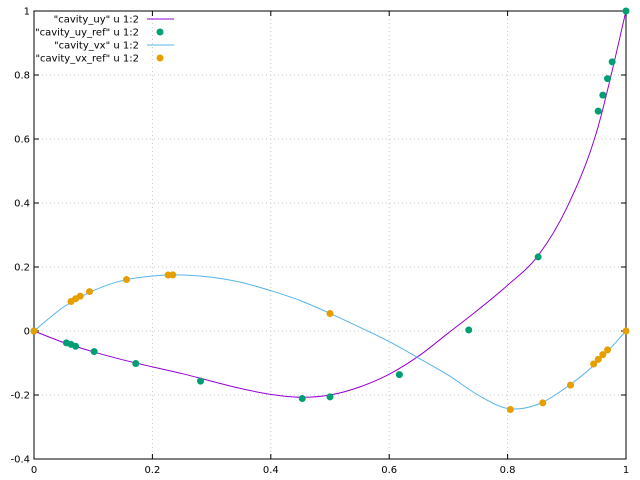  Describe the element at coordinates (96, 46) in the screenshot. I see `legend-label: "cavity_vx" u 1:2` at that location.